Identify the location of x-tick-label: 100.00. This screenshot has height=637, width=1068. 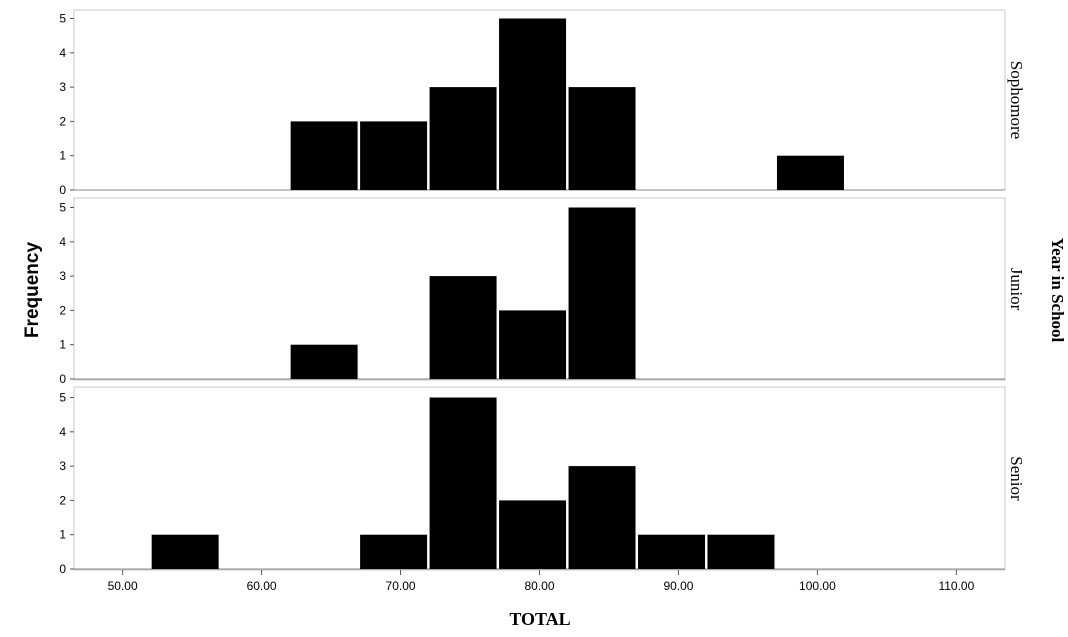
(817, 586).